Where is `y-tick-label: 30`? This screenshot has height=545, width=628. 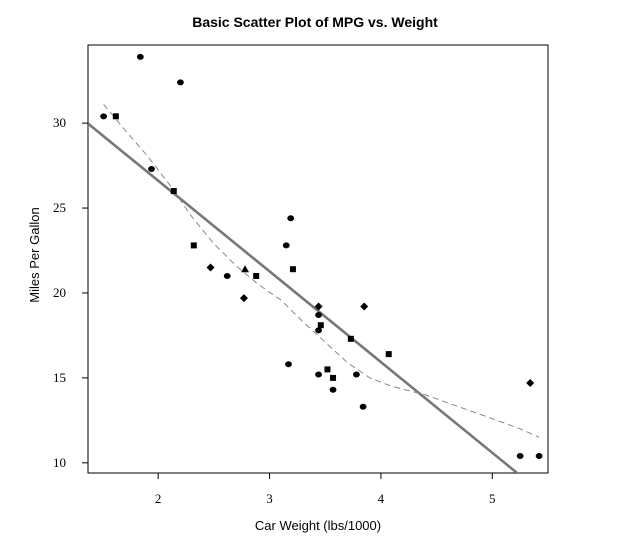 y-tick-label: 30 is located at coordinates (59, 122).